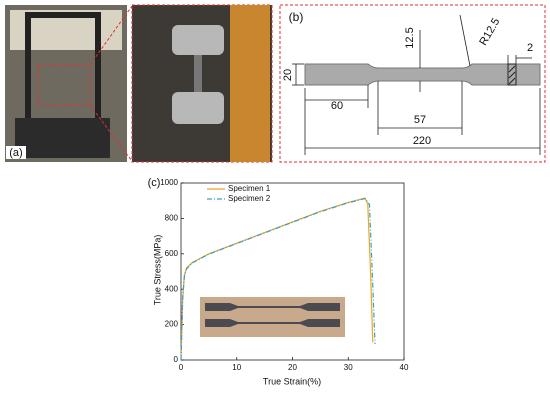 This screenshot has width=550, height=395. I want to click on dimension-label: 57, so click(420, 120).